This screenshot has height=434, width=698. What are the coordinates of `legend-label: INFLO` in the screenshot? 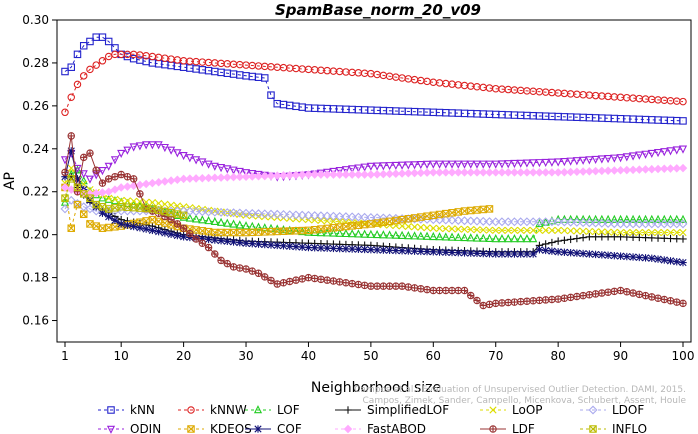 It's located at (629, 428).